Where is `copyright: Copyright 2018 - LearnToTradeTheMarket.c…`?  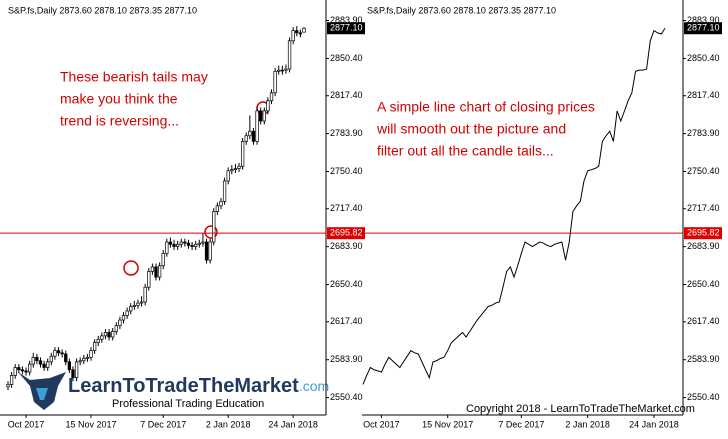
copyright: Copyright 2018 - LearnToTradeTheMarket.c… is located at coordinates (580, 409).